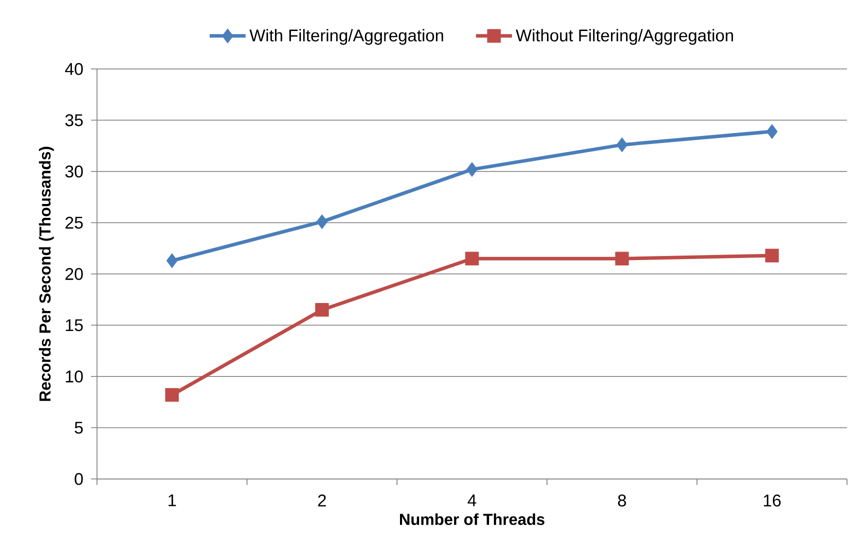 The image size is (850, 560). What do you see at coordinates (78, 428) in the screenshot?
I see `y-tick-label: 5` at bounding box center [78, 428].